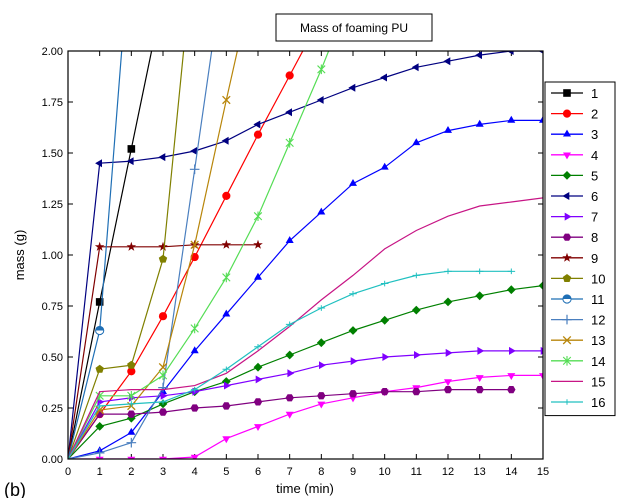  I want to click on x-tick-label: 12, so click(448, 472).